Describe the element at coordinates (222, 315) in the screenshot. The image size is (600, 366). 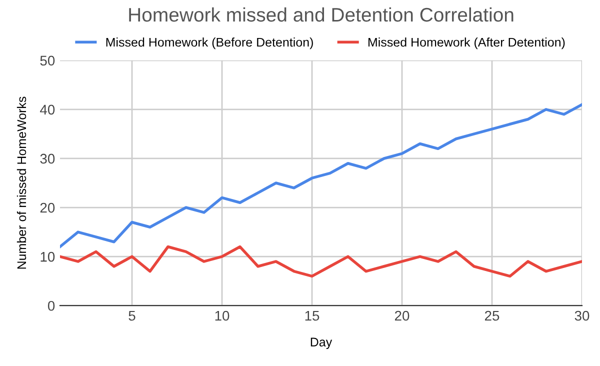
I see `x-tick-label: 10` at that location.